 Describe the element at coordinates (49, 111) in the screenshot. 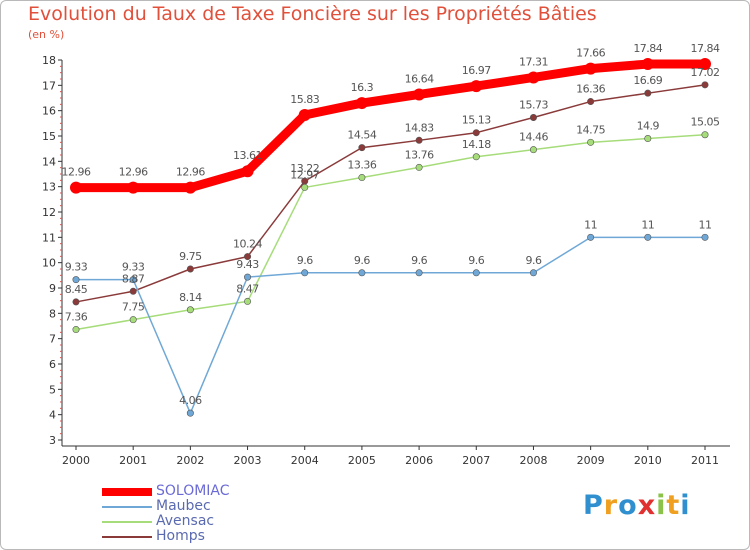

I see `y-tick-label: 16` at that location.